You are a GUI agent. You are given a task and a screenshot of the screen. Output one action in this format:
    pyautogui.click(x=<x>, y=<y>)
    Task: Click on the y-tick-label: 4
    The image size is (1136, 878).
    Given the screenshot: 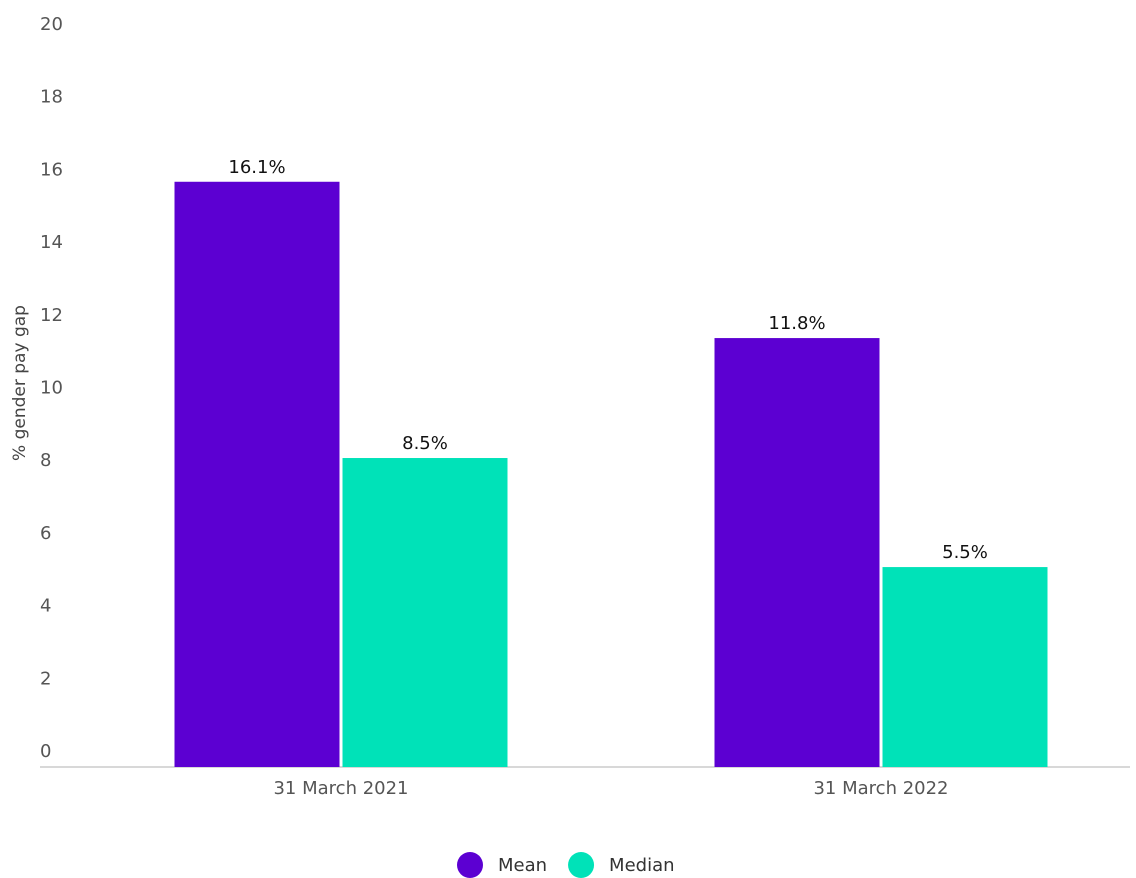 What is the action you would take?
    pyautogui.click(x=45, y=606)
    